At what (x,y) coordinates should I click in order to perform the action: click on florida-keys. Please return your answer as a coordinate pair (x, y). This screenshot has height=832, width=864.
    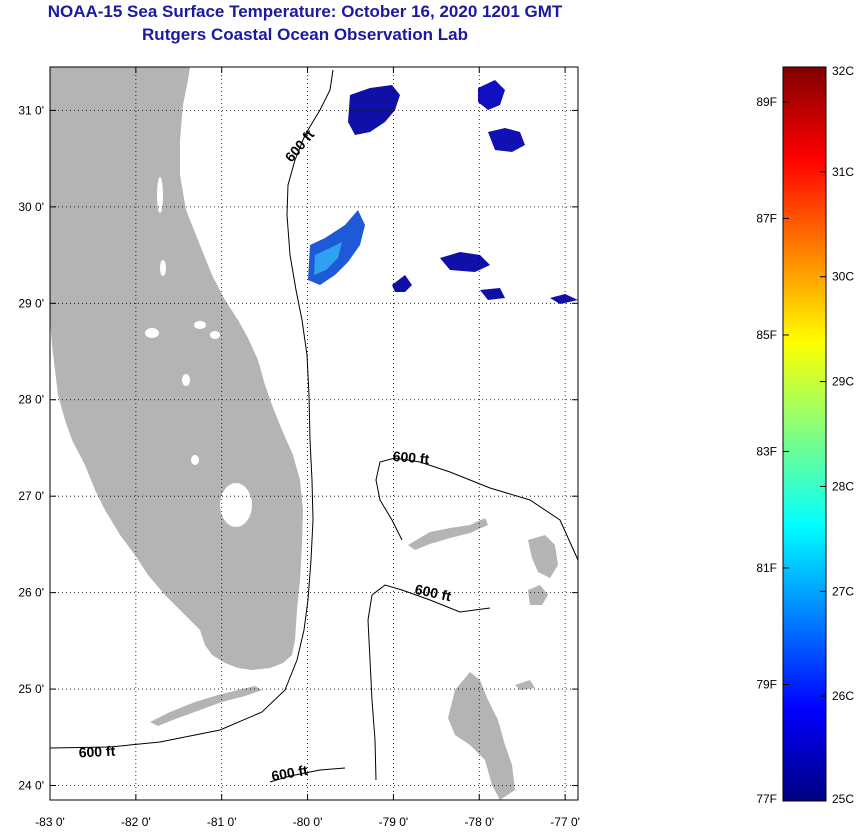
    Looking at the image, I should click on (206, 706).